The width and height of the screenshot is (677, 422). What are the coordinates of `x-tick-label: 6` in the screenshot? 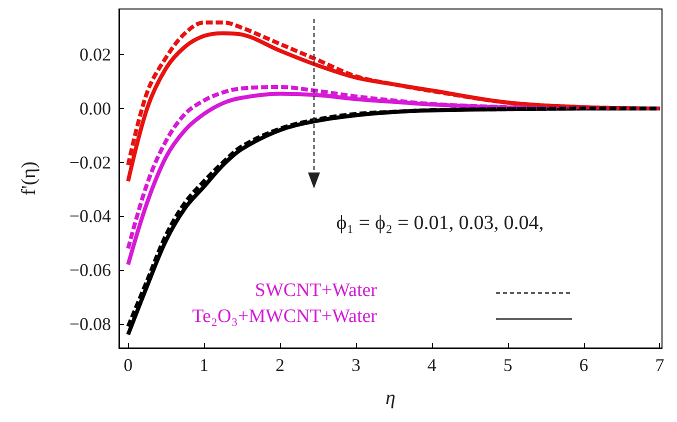 It's located at (583, 365).